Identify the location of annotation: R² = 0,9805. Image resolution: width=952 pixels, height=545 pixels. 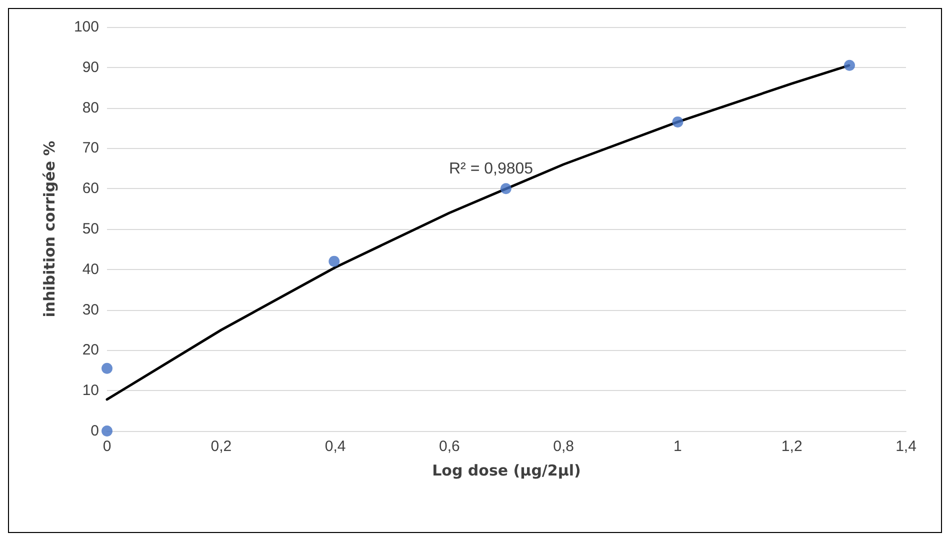
(491, 169).